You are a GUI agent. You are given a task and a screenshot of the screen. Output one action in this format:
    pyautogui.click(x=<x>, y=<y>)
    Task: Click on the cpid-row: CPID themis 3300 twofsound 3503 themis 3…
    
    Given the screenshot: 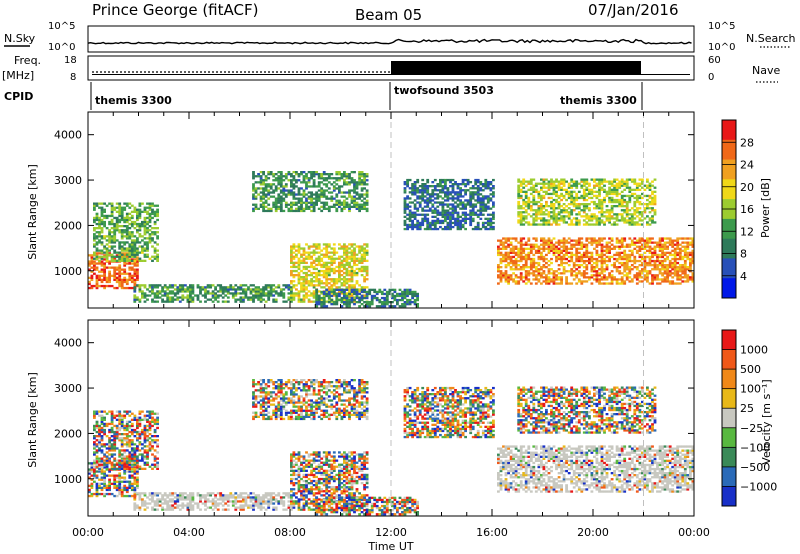 What is the action you would take?
    pyautogui.click(x=323, y=96)
    